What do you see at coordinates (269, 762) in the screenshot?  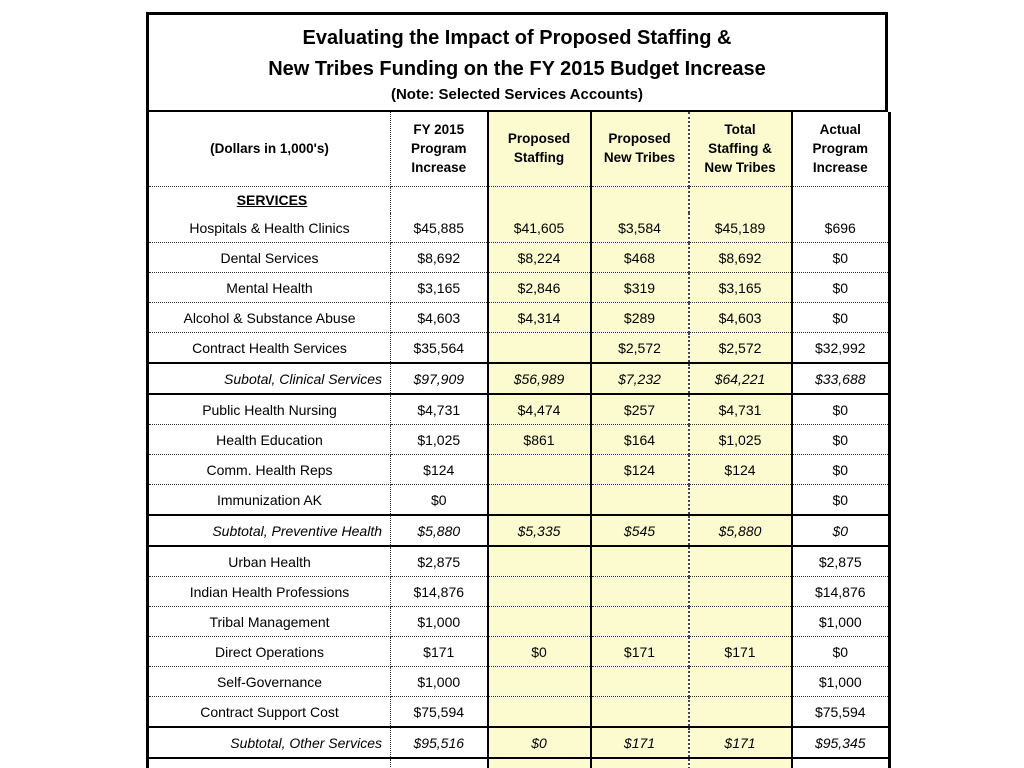 I see `row-label-cell: TOTAL, SERVICES` at bounding box center [269, 762].